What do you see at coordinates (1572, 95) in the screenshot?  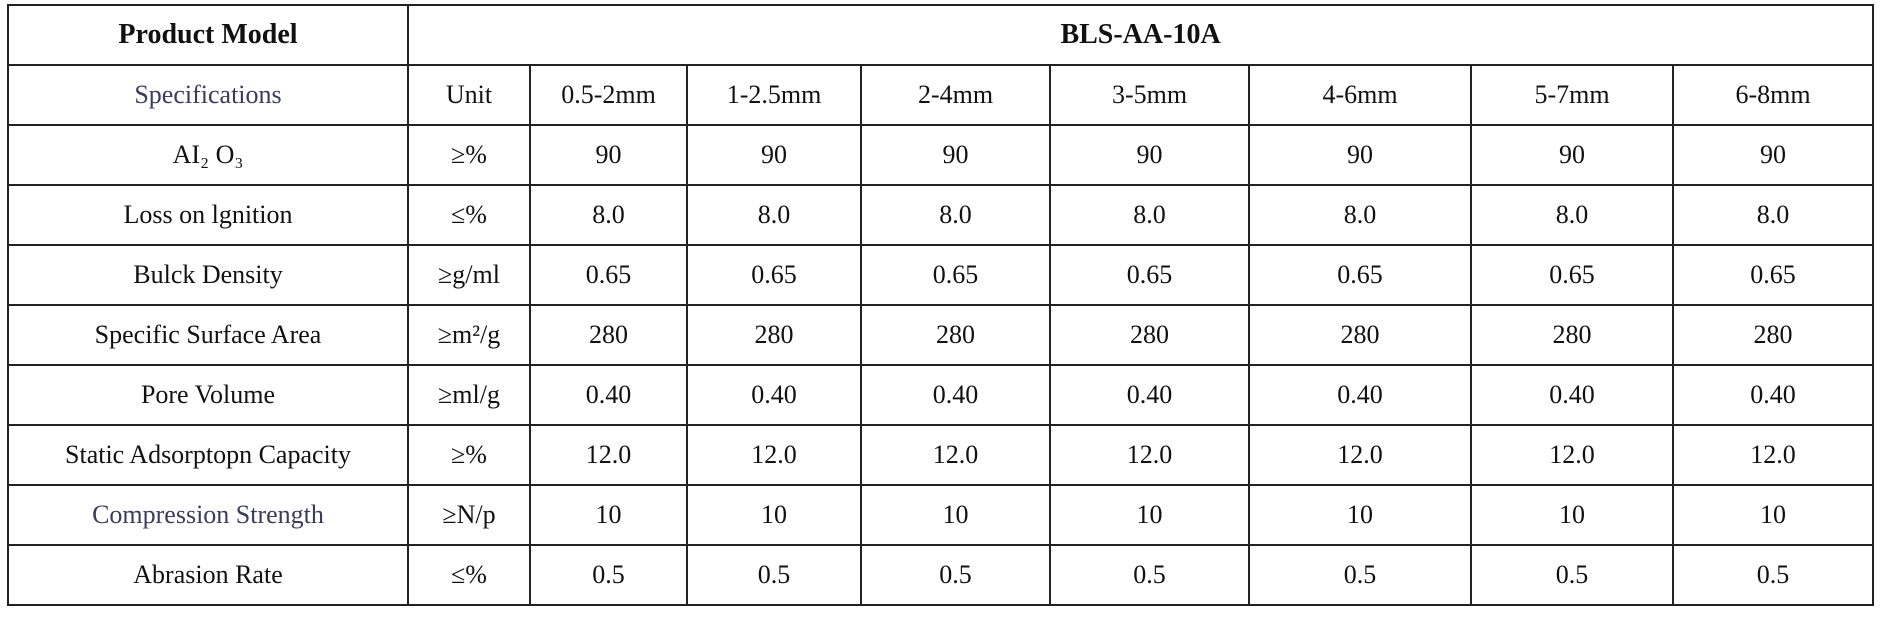 I see `column-header: 5-7mm` at bounding box center [1572, 95].